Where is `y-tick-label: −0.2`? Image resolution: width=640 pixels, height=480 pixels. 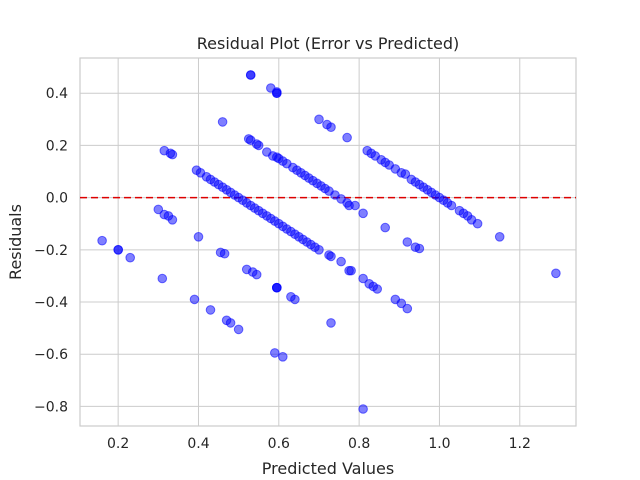
y-tick-label: −0.2 is located at coordinates (51, 251).